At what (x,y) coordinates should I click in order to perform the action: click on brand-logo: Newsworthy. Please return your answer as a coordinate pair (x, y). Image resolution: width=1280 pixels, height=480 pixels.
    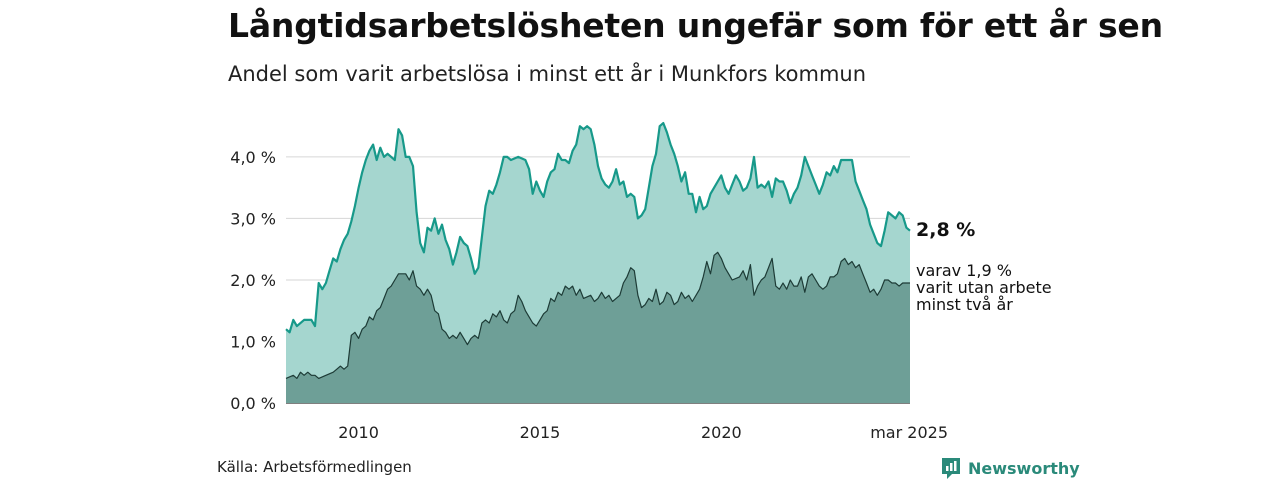
    Looking at the image, I should click on (1010, 468).